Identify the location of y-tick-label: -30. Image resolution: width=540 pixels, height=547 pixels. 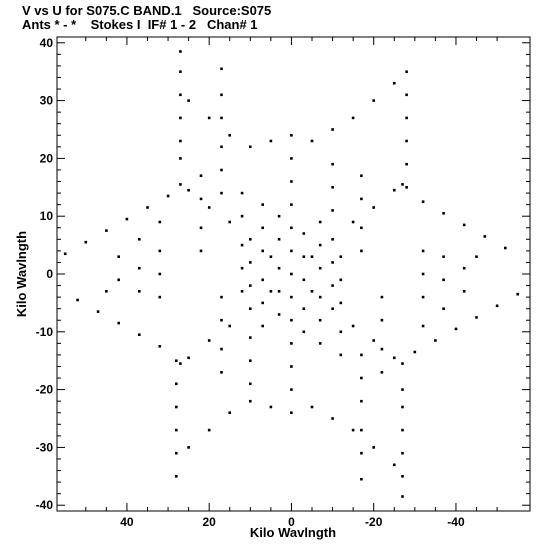
(45, 447).